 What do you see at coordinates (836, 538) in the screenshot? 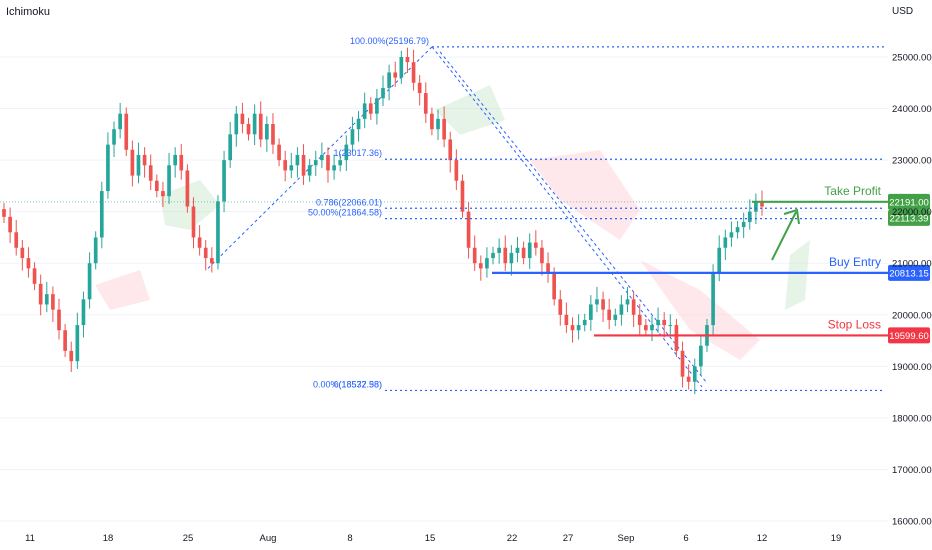
I see `time-tick-label: 19` at bounding box center [836, 538].